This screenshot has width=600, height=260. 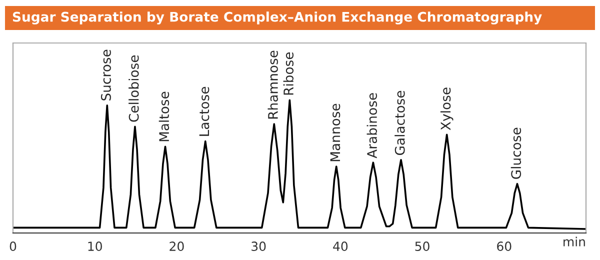 What do you see at coordinates (164, 117) in the screenshot?
I see `annotation: Maltose` at bounding box center [164, 117].